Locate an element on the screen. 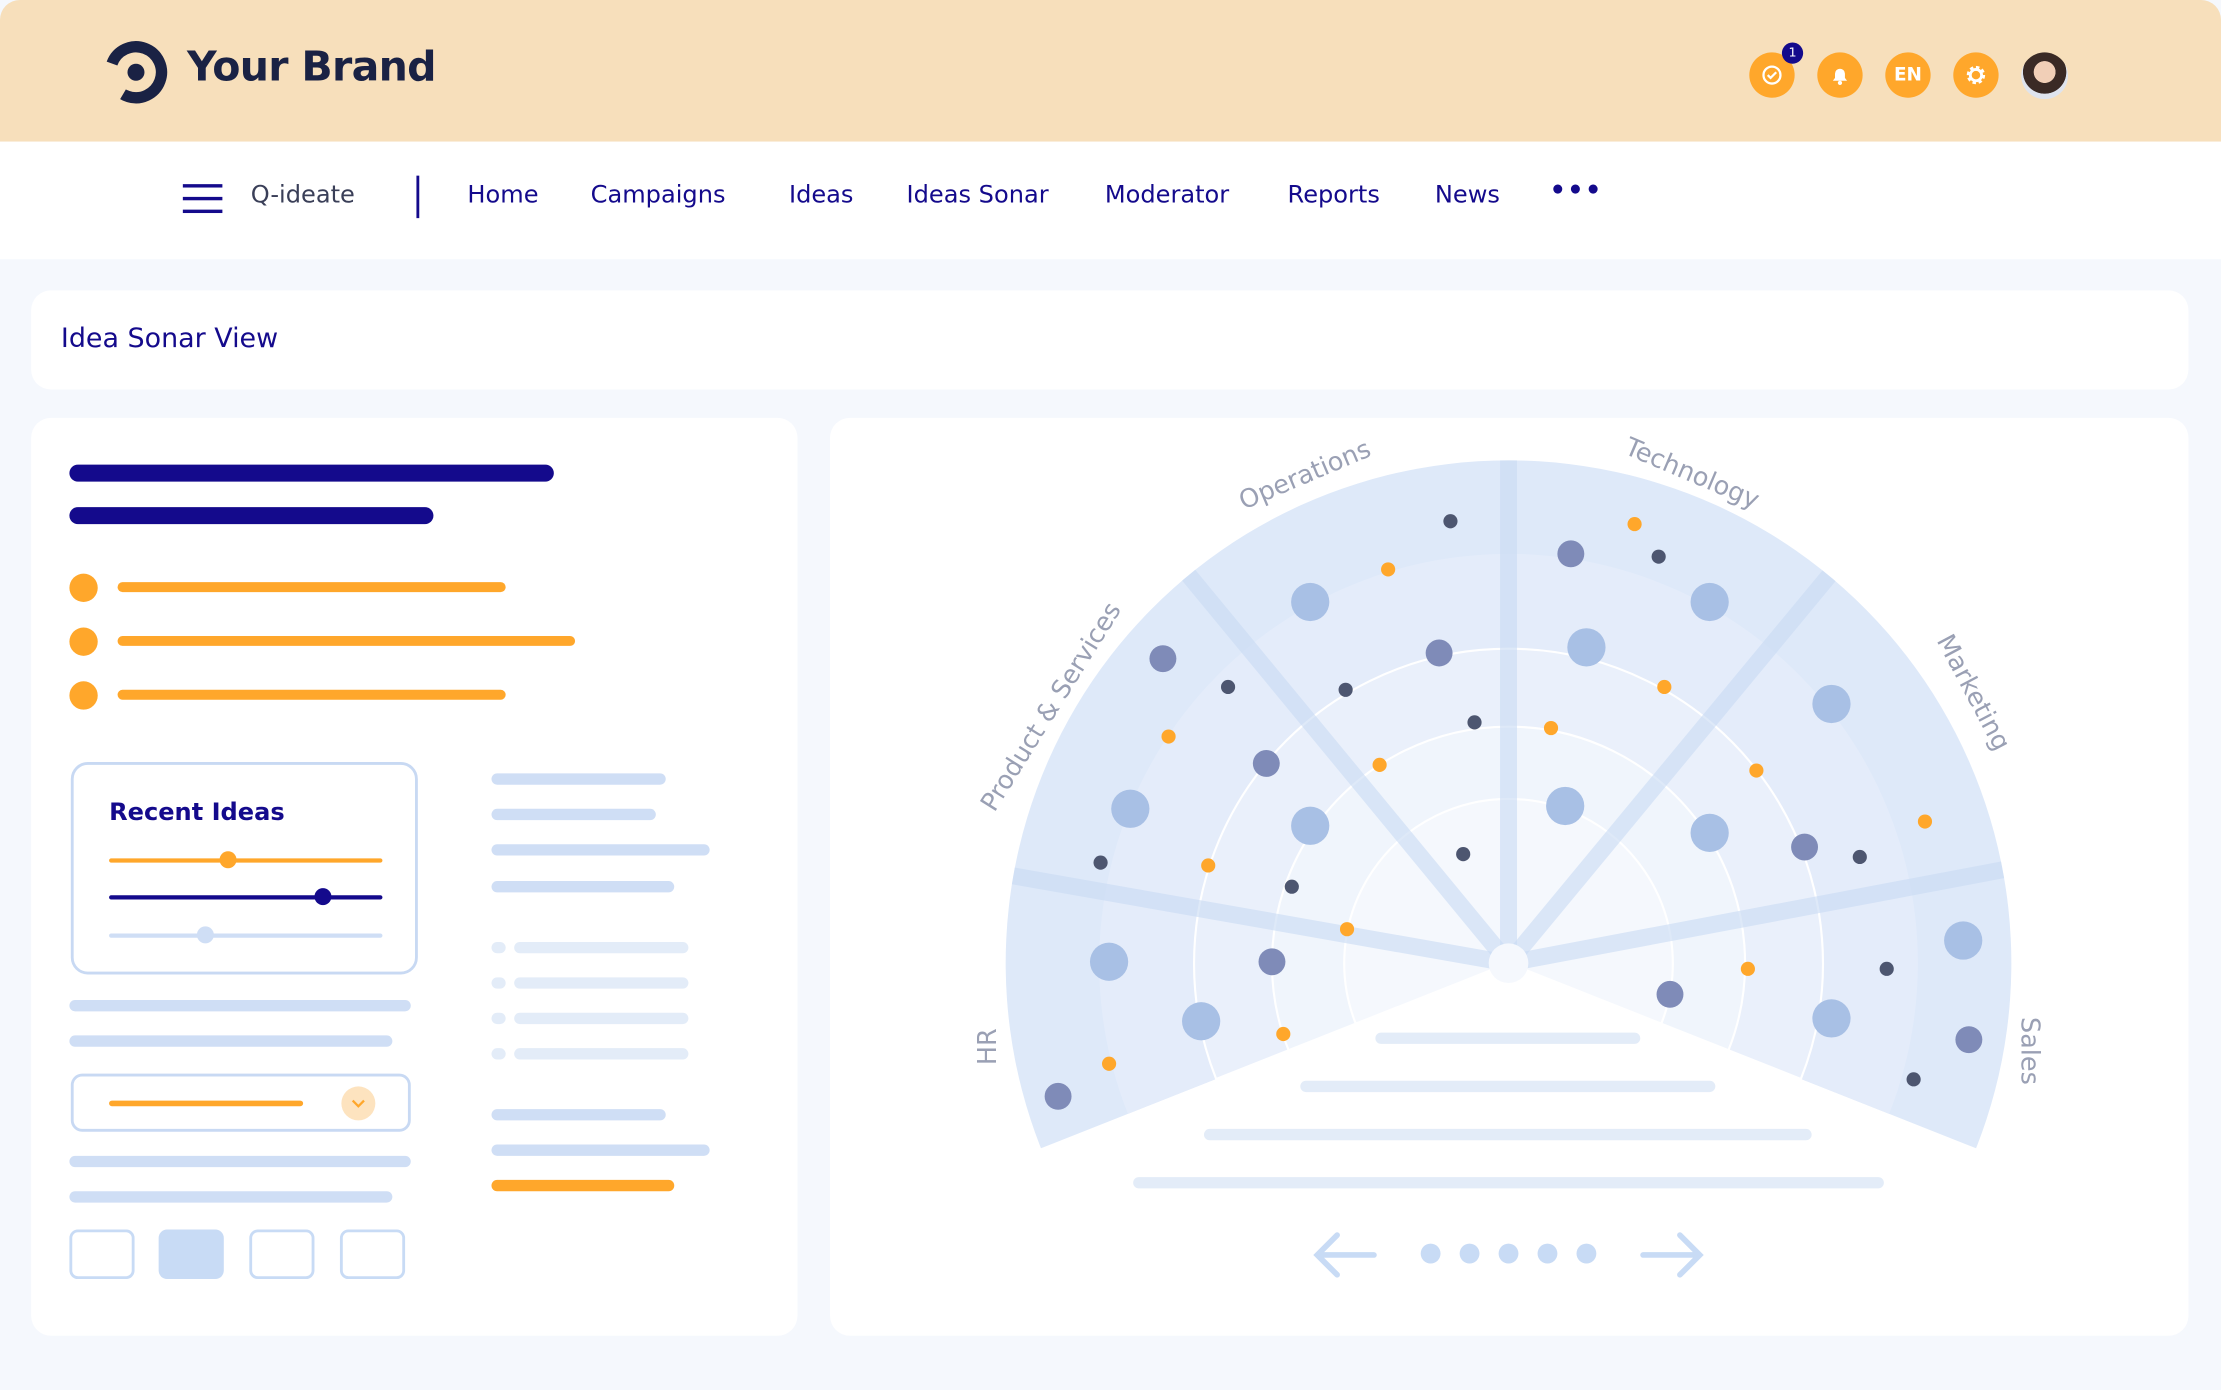 This screenshot has height=1390, width=2221. chevron-down-icon is located at coordinates (358, 1103).